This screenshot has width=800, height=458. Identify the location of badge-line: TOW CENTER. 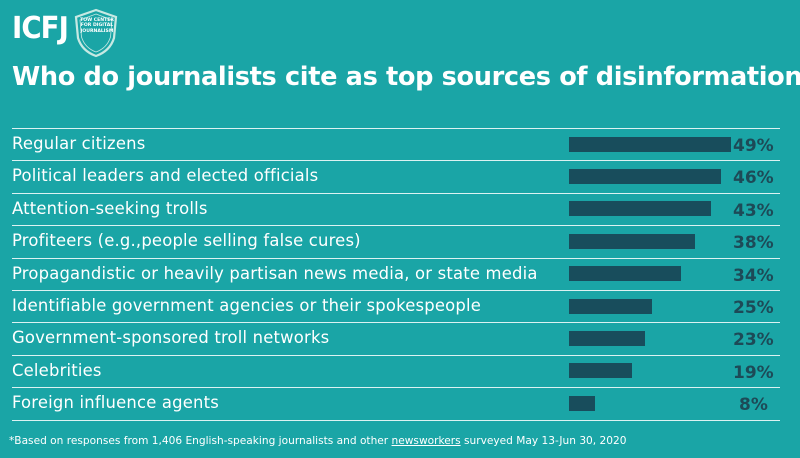
(97, 20).